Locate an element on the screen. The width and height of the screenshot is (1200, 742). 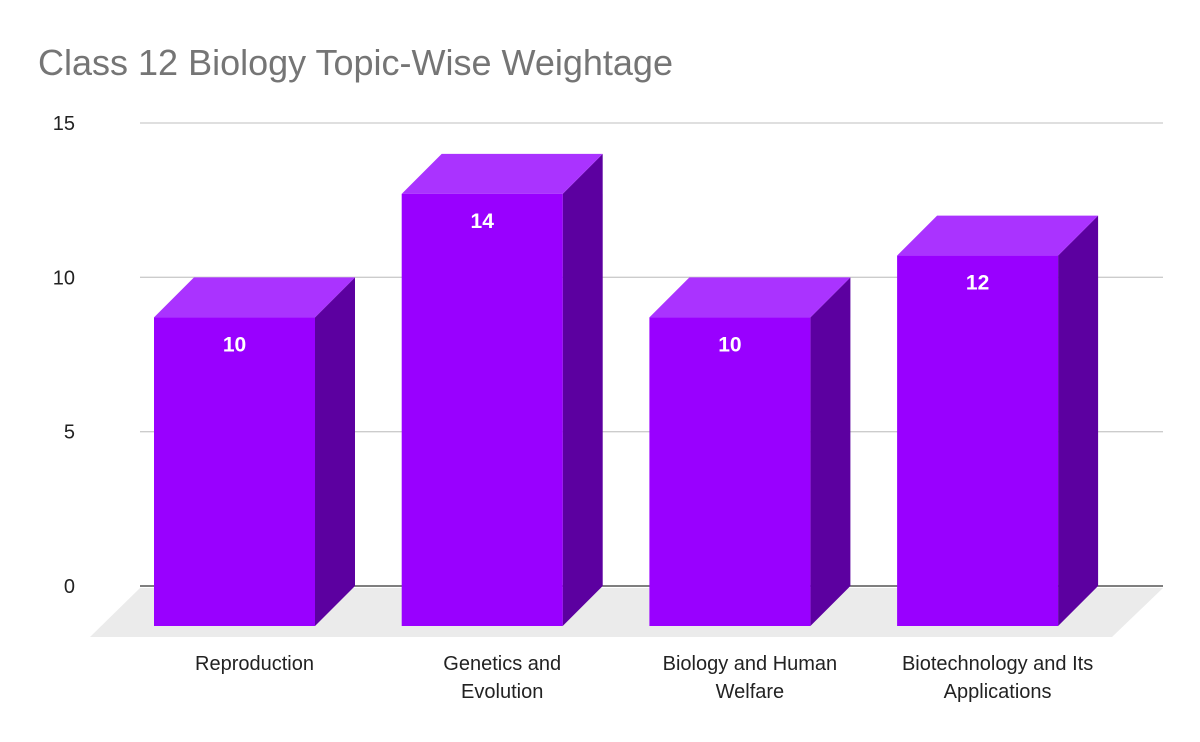
y-tick-label: 0 is located at coordinates (69, 587).